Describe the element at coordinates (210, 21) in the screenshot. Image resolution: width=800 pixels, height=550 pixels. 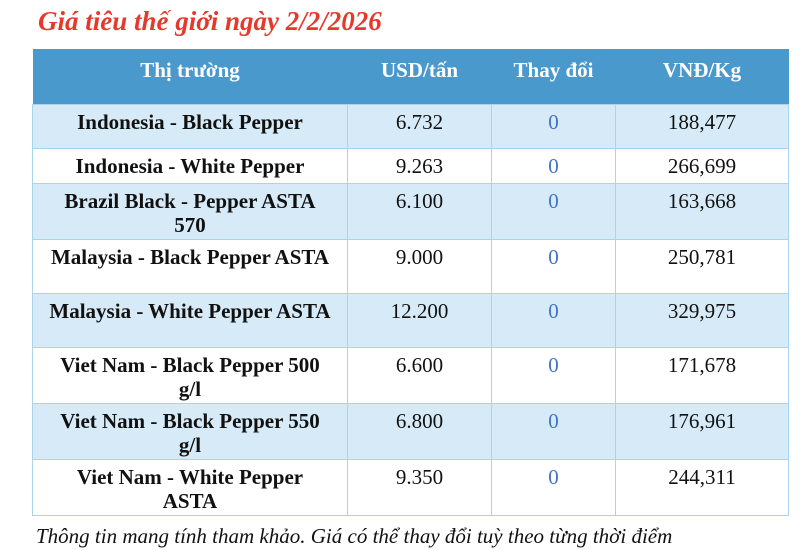
I see `page-title: Giá tiêu thế giới ngày 2/2/2026` at that location.